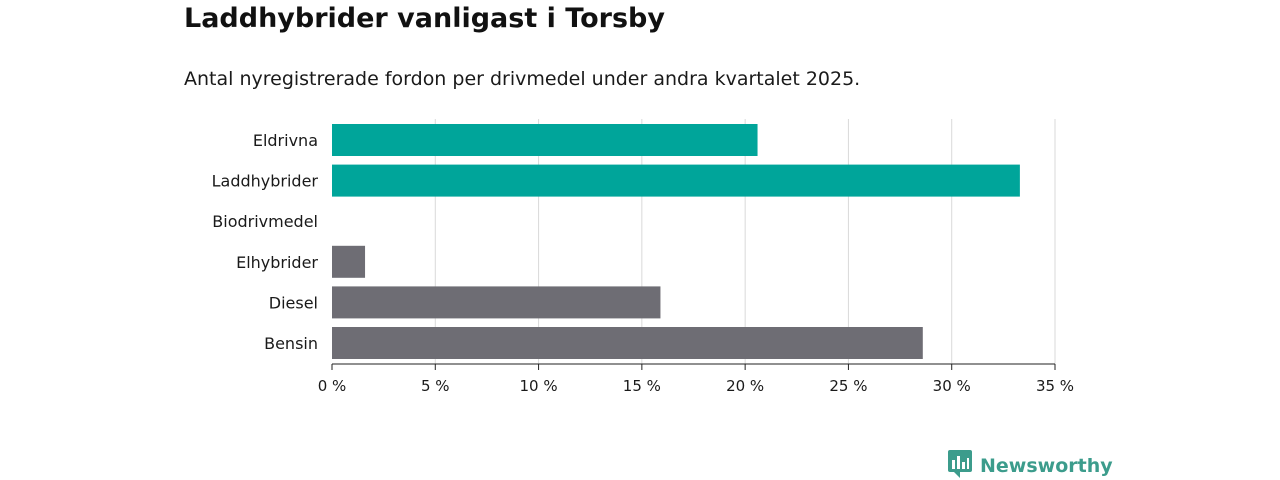 The height and width of the screenshot is (480, 1280). What do you see at coordinates (1055, 386) in the screenshot?
I see `x-tick-label: 35 %` at bounding box center [1055, 386].